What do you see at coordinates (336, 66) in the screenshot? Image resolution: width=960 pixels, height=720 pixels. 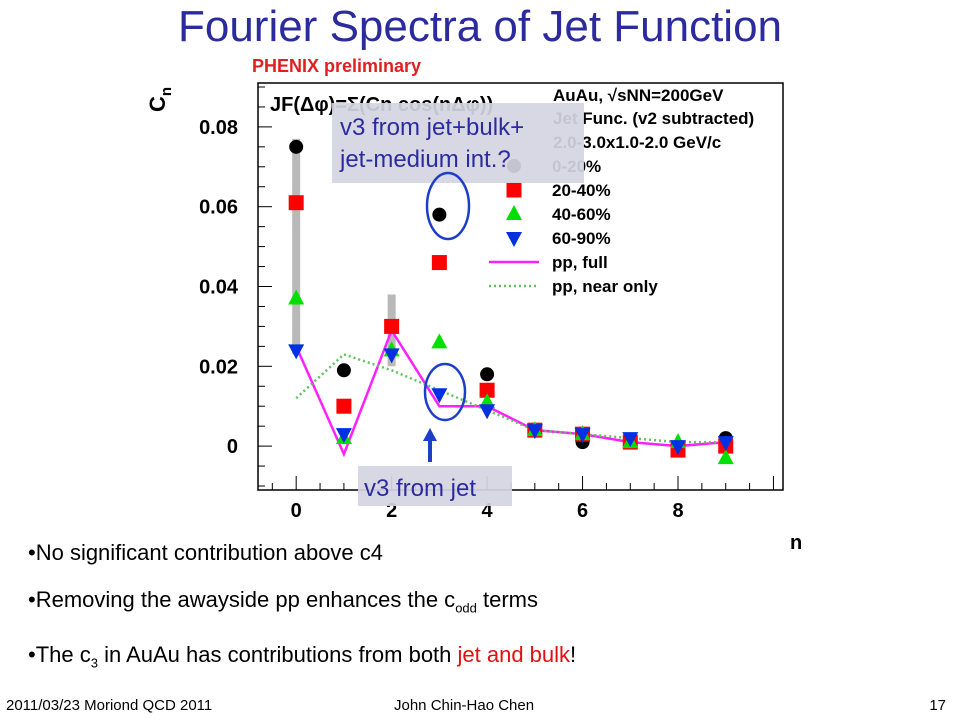 I see `preliminary-label: PHENIX preliminary` at bounding box center [336, 66].